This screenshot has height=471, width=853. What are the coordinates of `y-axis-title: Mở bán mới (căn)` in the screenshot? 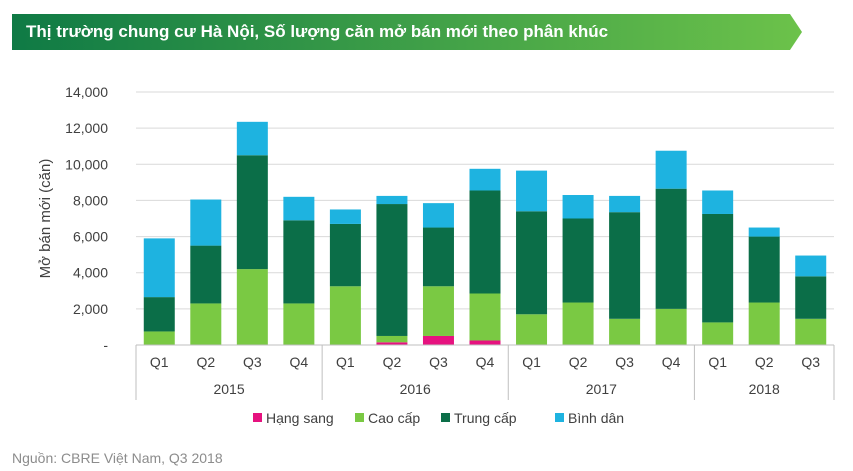 It's located at (45, 219).